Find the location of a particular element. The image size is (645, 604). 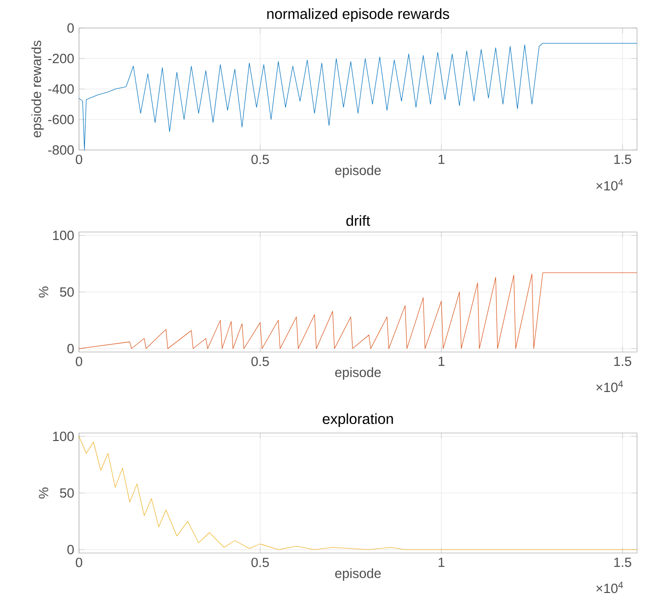

chart-title: drift is located at coordinates (358, 220).